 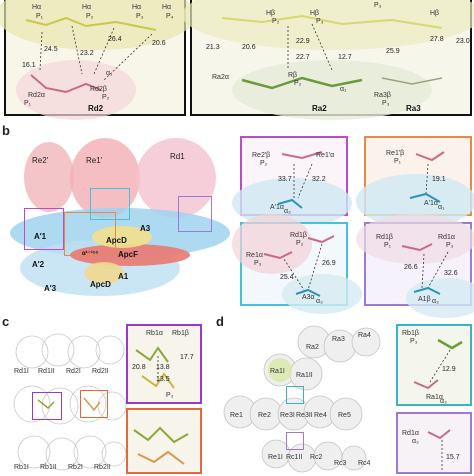 What do you see at coordinates (364, 463) in the screenshot?
I see `d-label-rc4: Rc4` at bounding box center [364, 463].